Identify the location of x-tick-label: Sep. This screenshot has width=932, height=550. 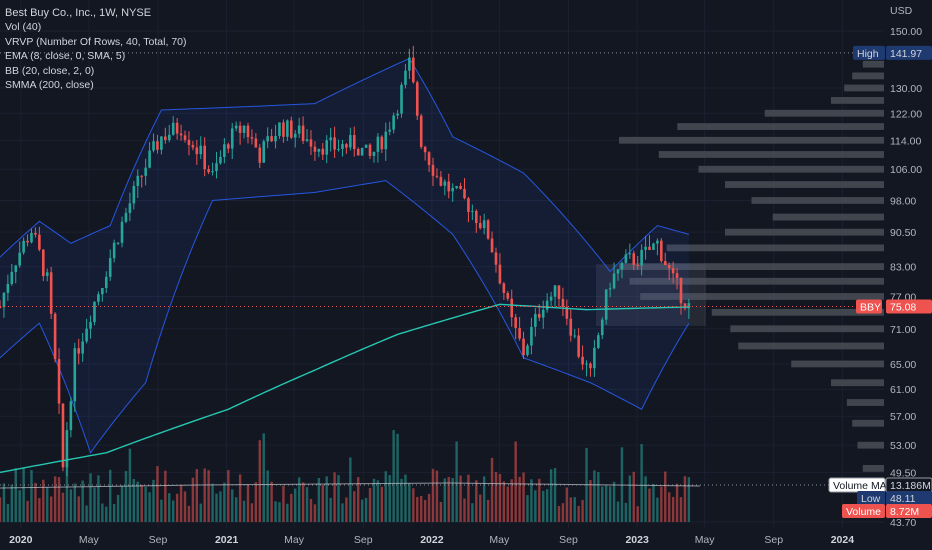
(568, 540).